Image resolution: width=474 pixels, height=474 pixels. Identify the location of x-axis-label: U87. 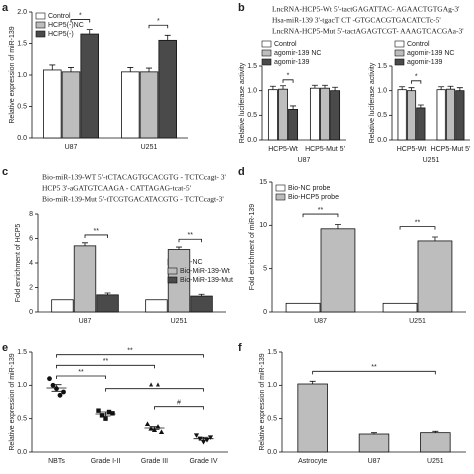
(304, 160).